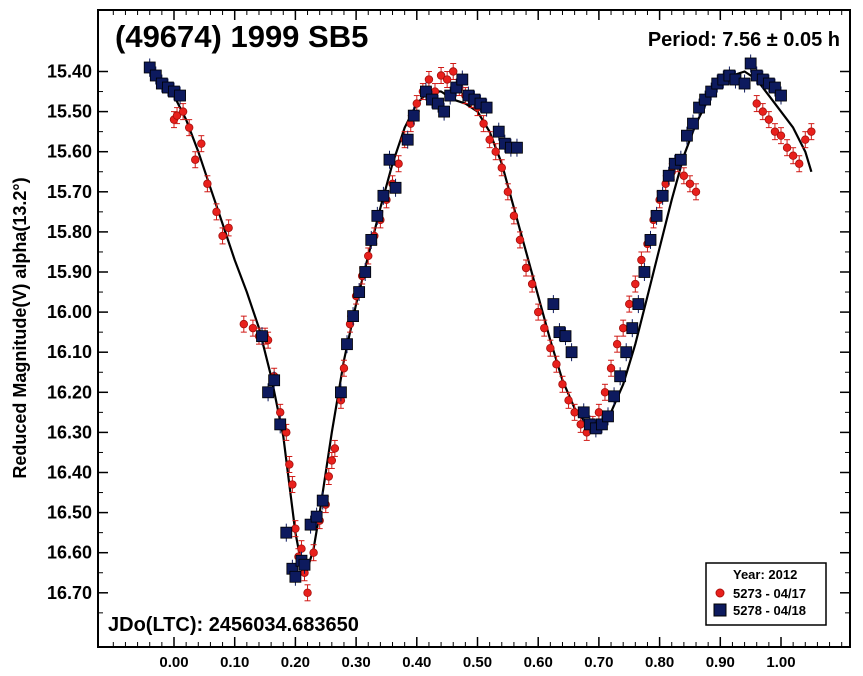 Image resolution: width=863 pixels, height=676 pixels. I want to click on legend-entry-5278: 5278 - 04/18, so click(769, 610).